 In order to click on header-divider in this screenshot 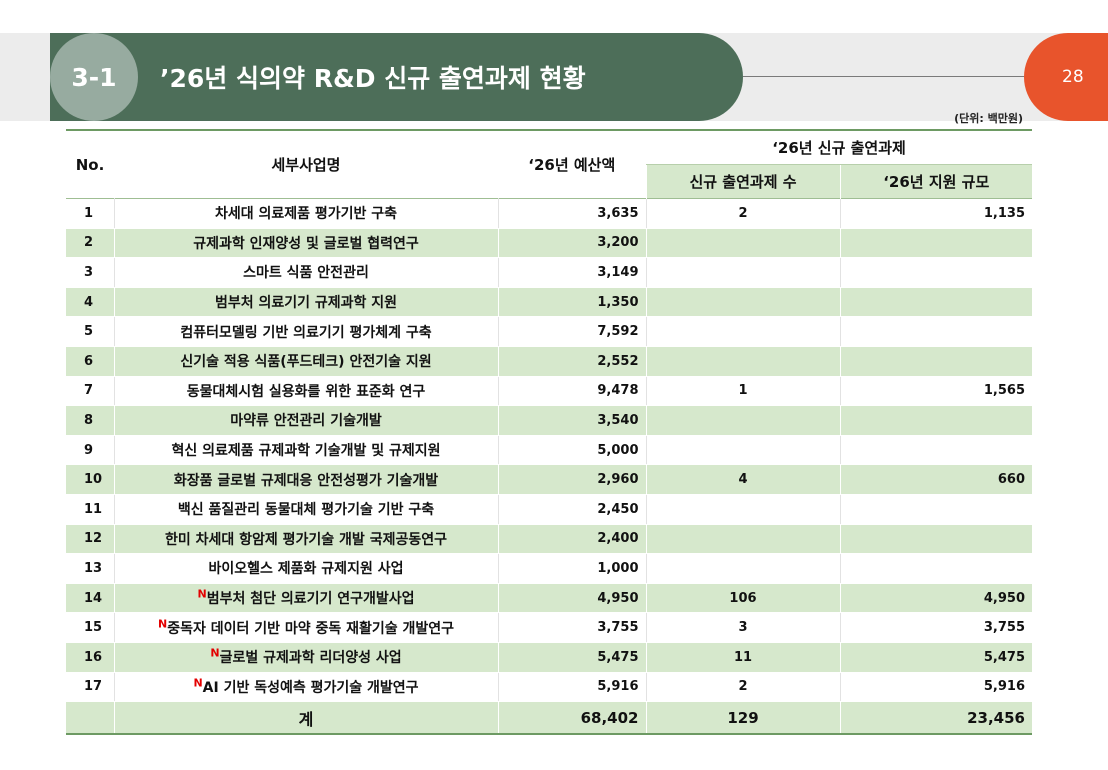, I will do `click(888, 76)`.